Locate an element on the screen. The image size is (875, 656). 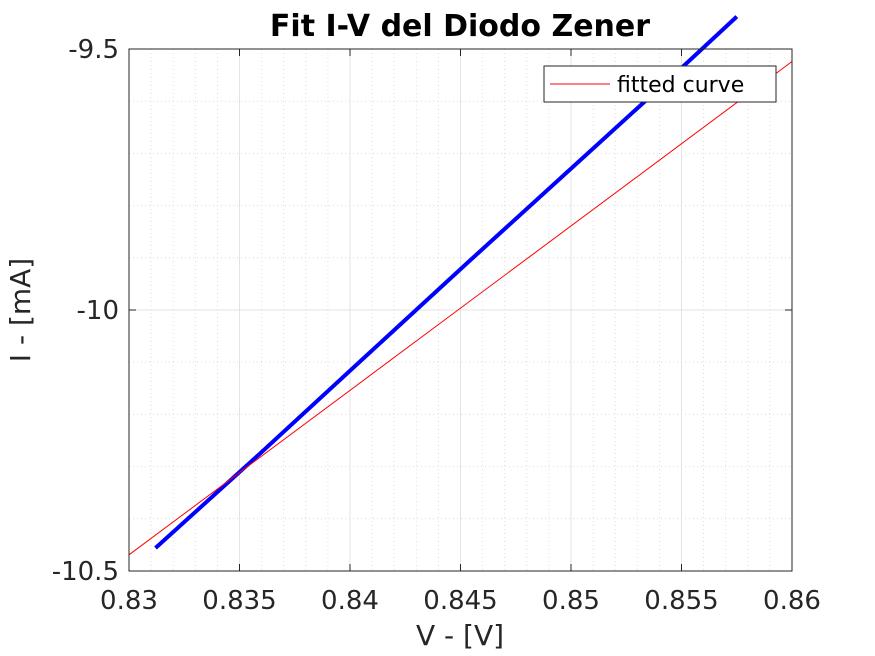
x-tick-label: 0.845 is located at coordinates (460, 601).